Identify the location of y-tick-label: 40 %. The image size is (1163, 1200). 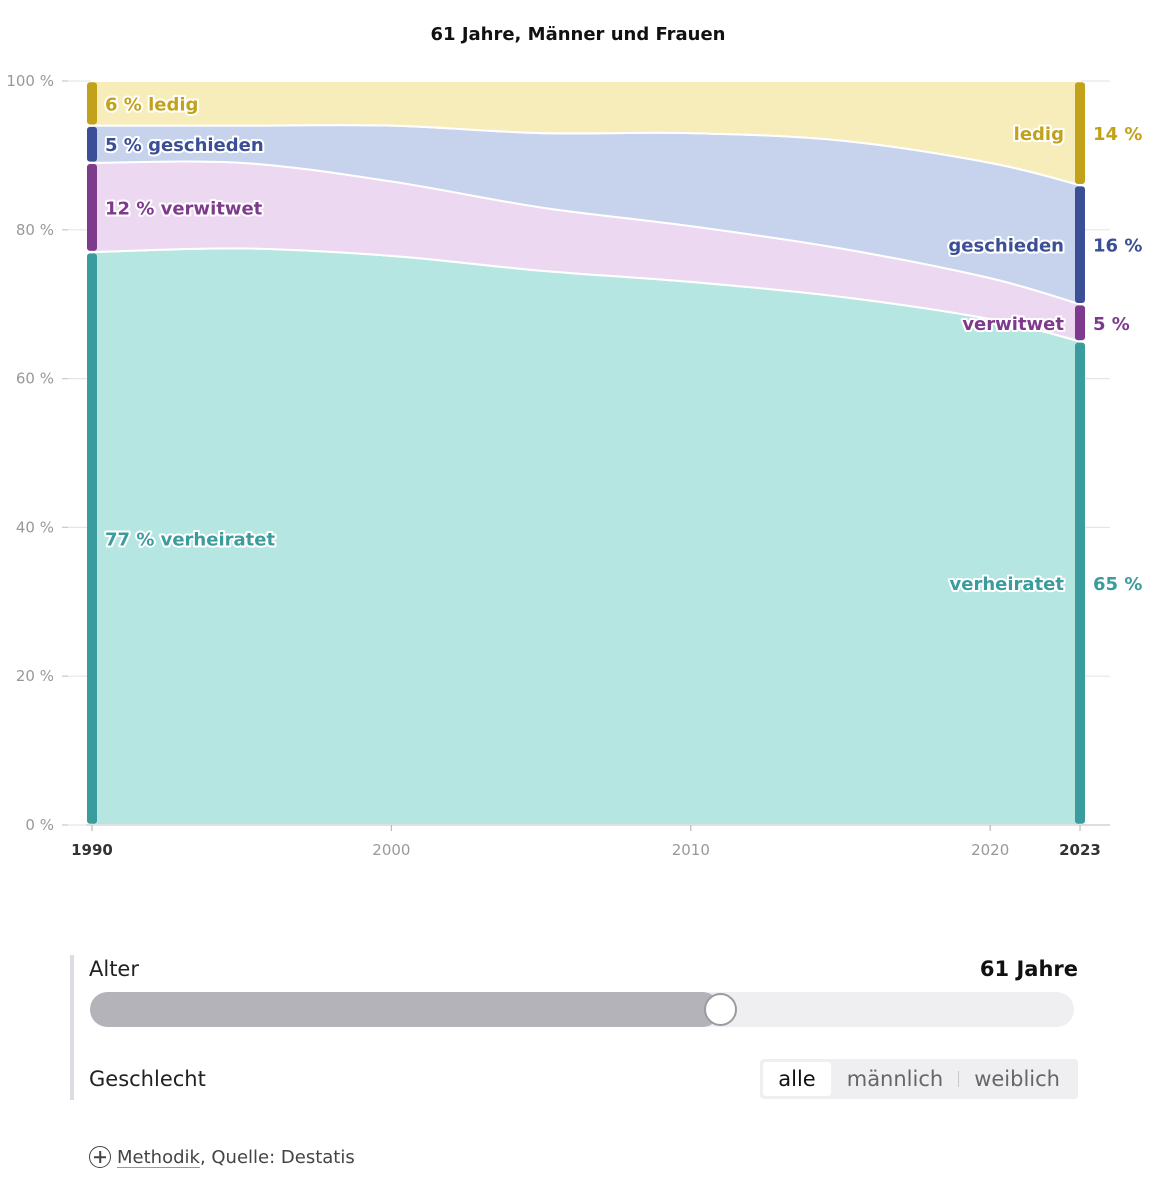
(35, 527).